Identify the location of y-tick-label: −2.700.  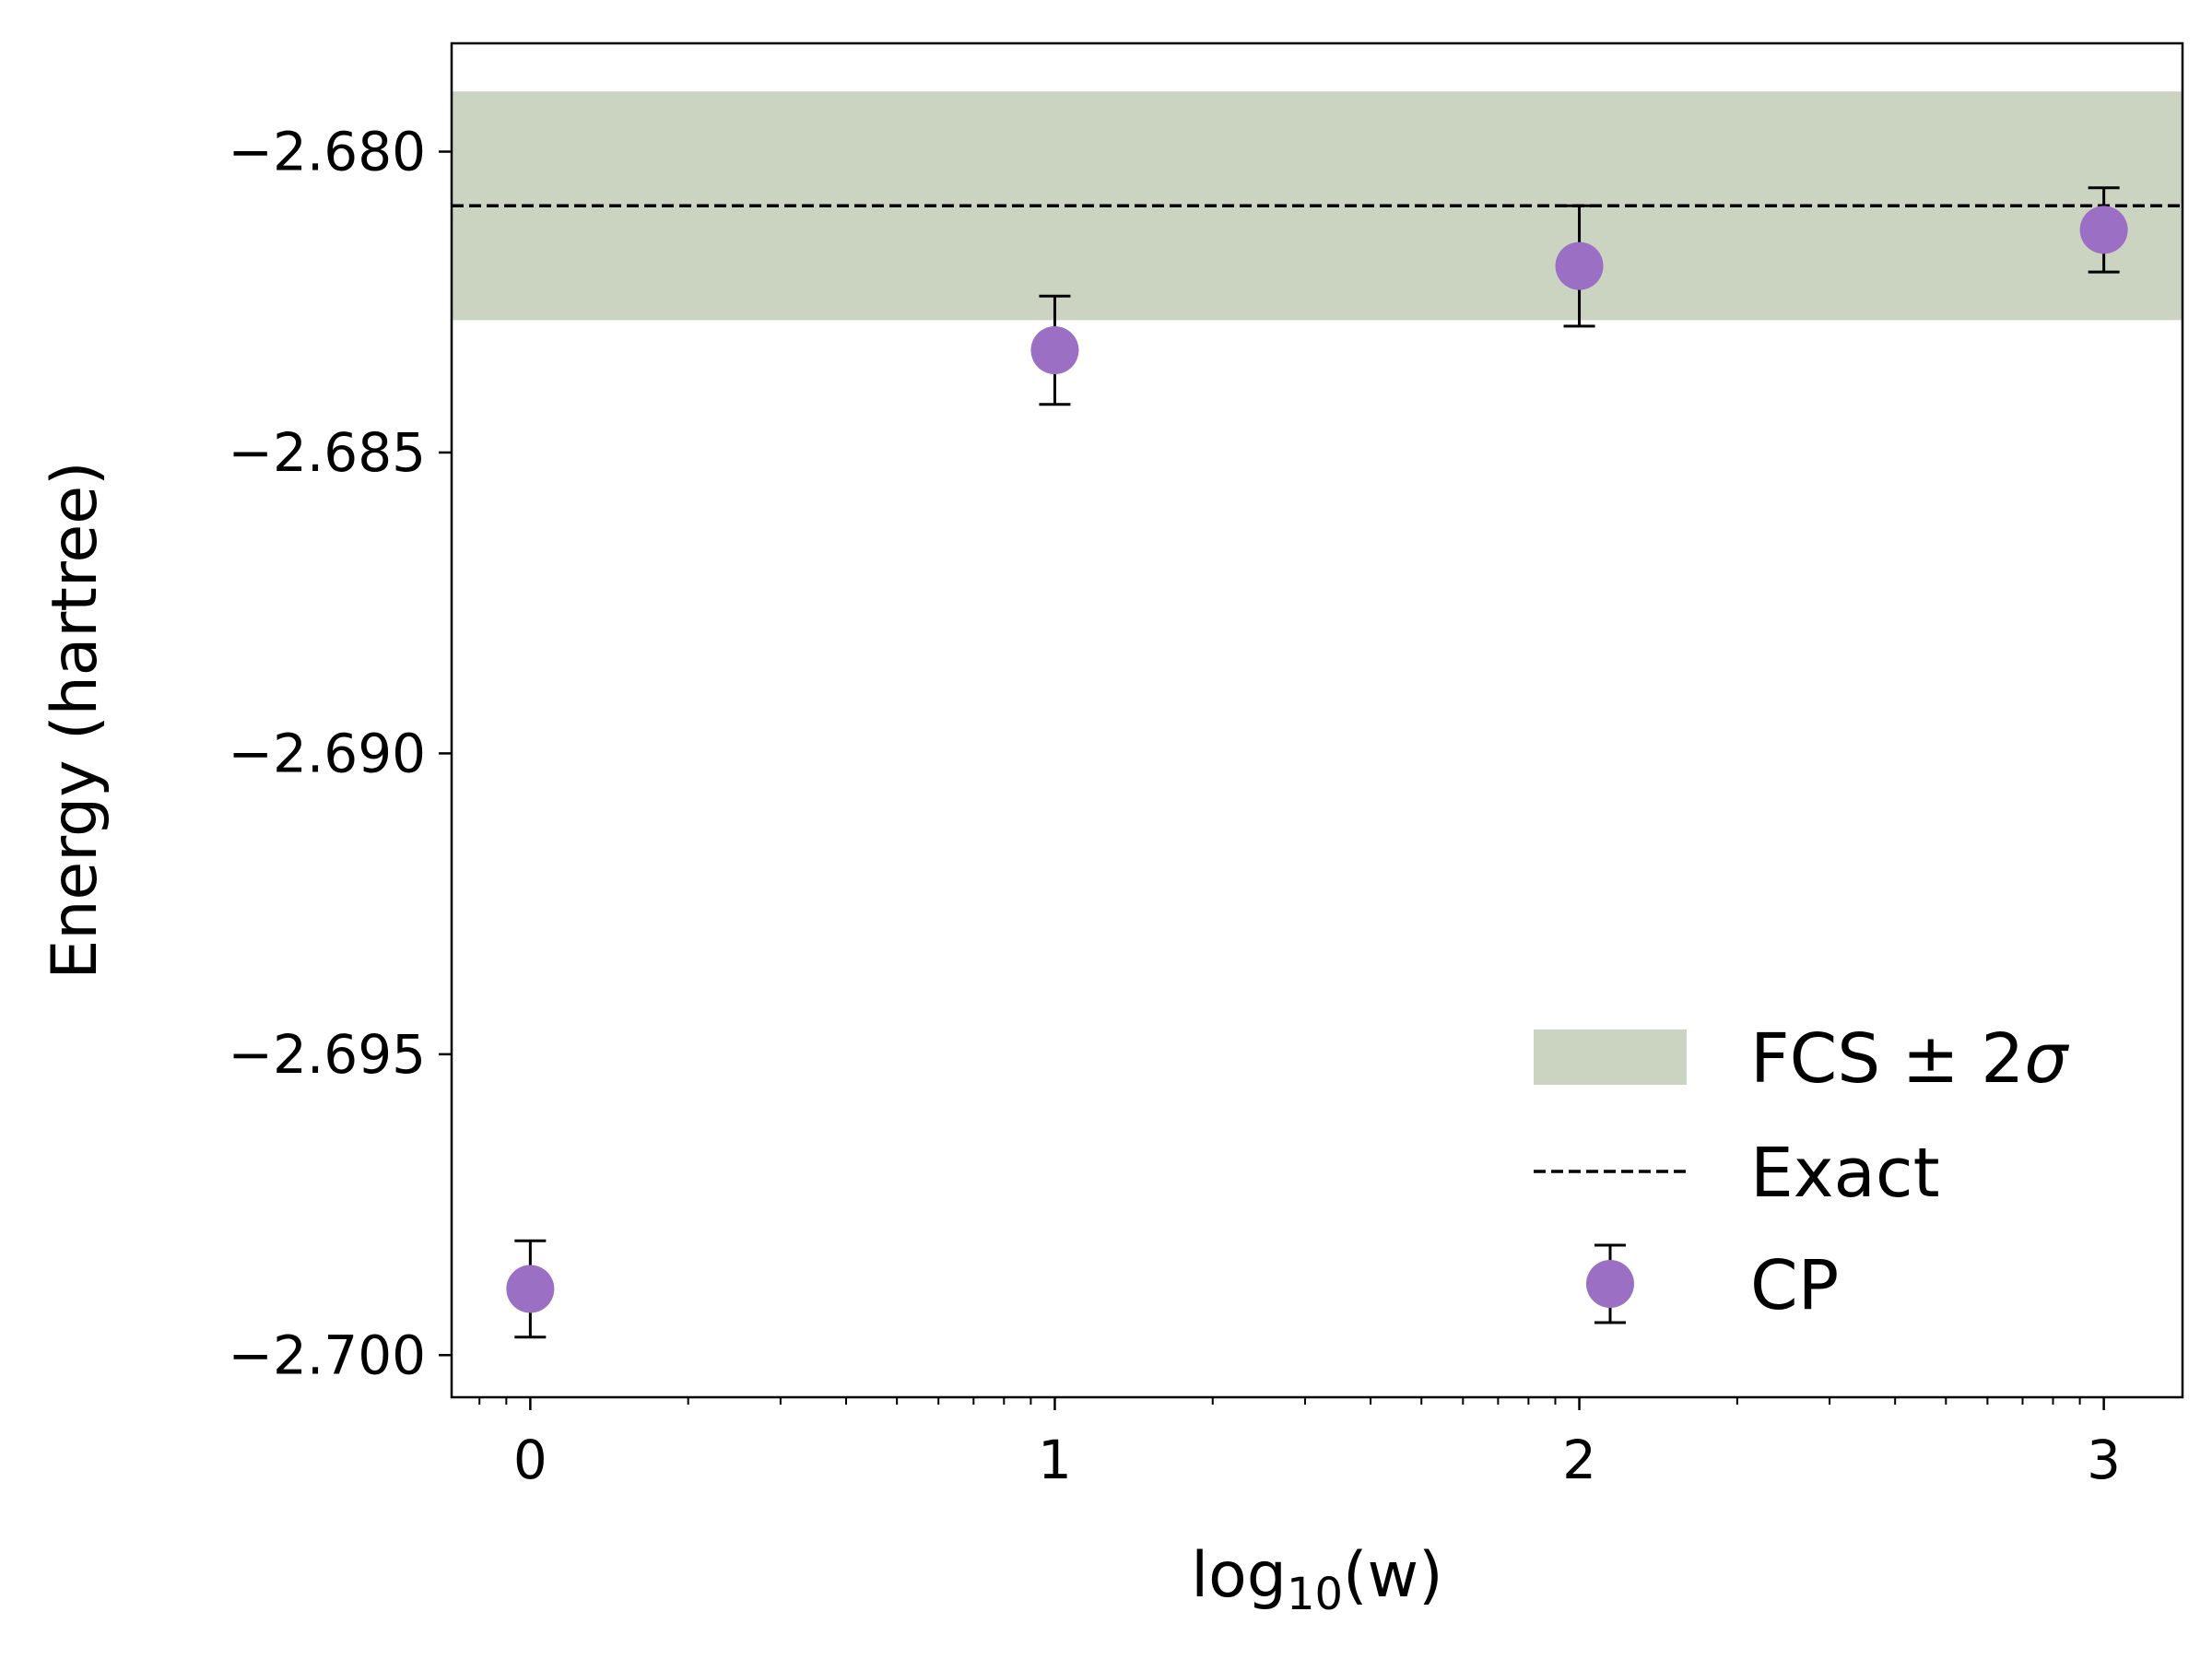
(327, 1355).